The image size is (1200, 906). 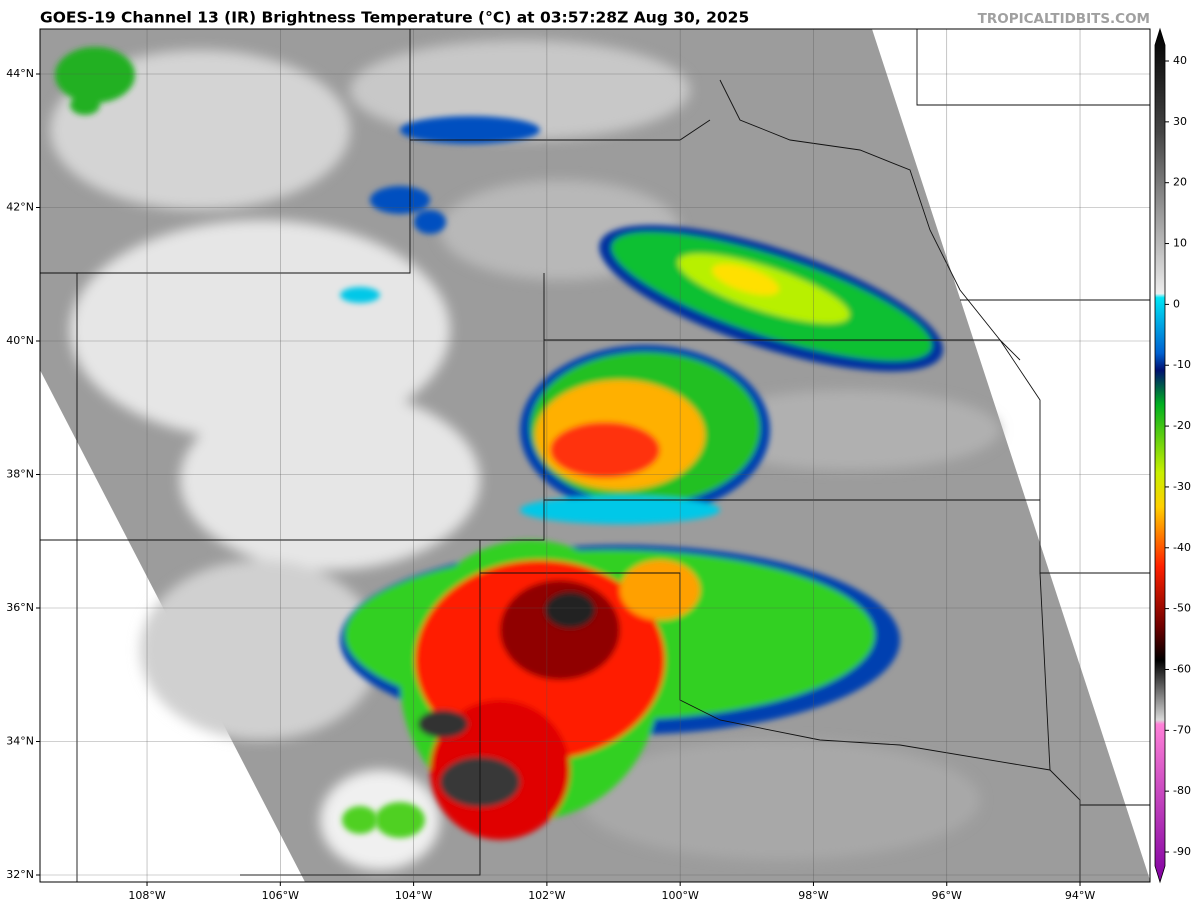 I want to click on y-tick-label: 38°N, so click(x=20, y=473).